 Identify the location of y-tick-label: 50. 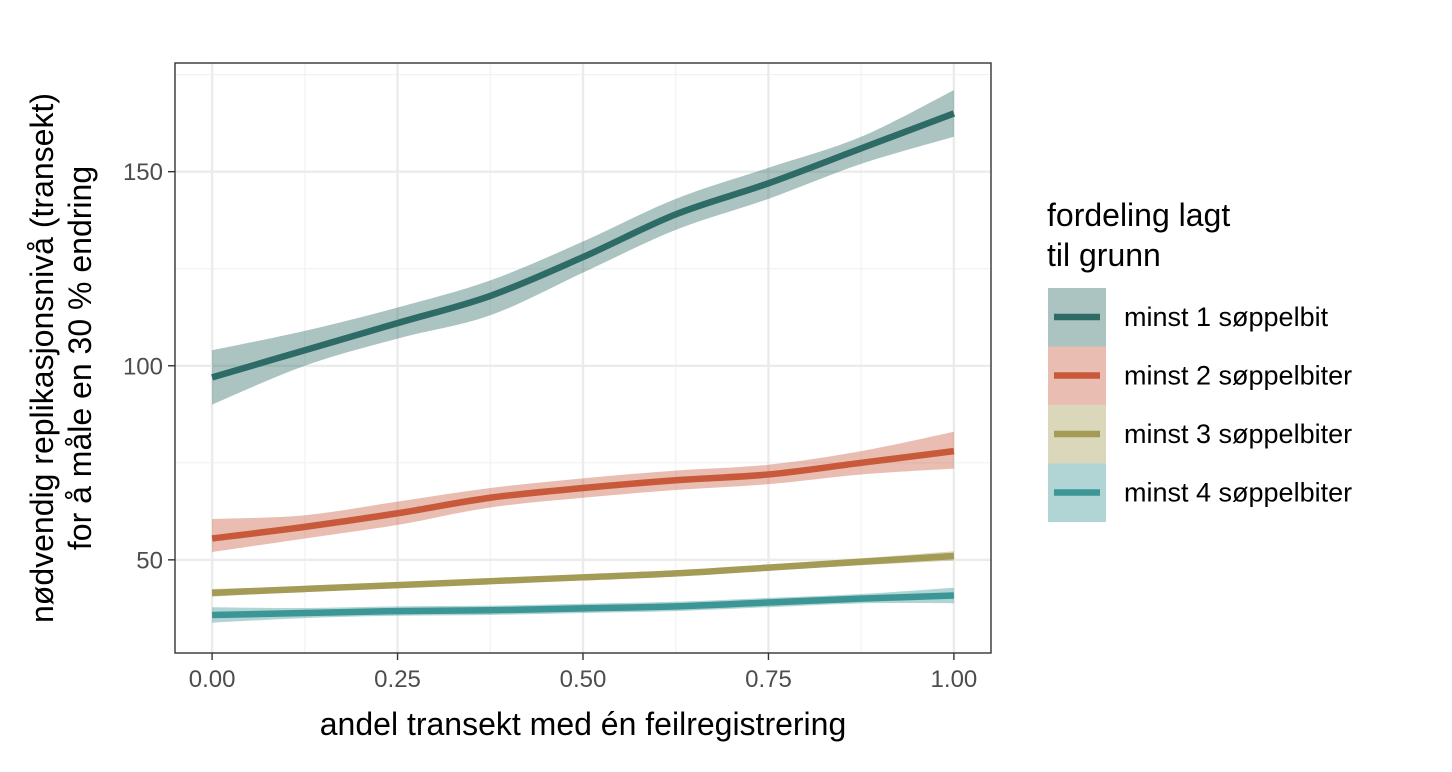
(149, 560).